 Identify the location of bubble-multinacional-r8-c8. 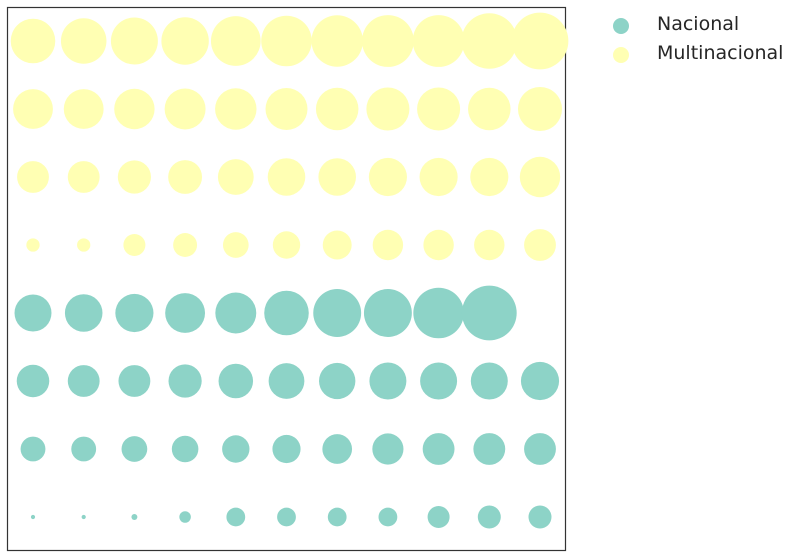
(387, 41).